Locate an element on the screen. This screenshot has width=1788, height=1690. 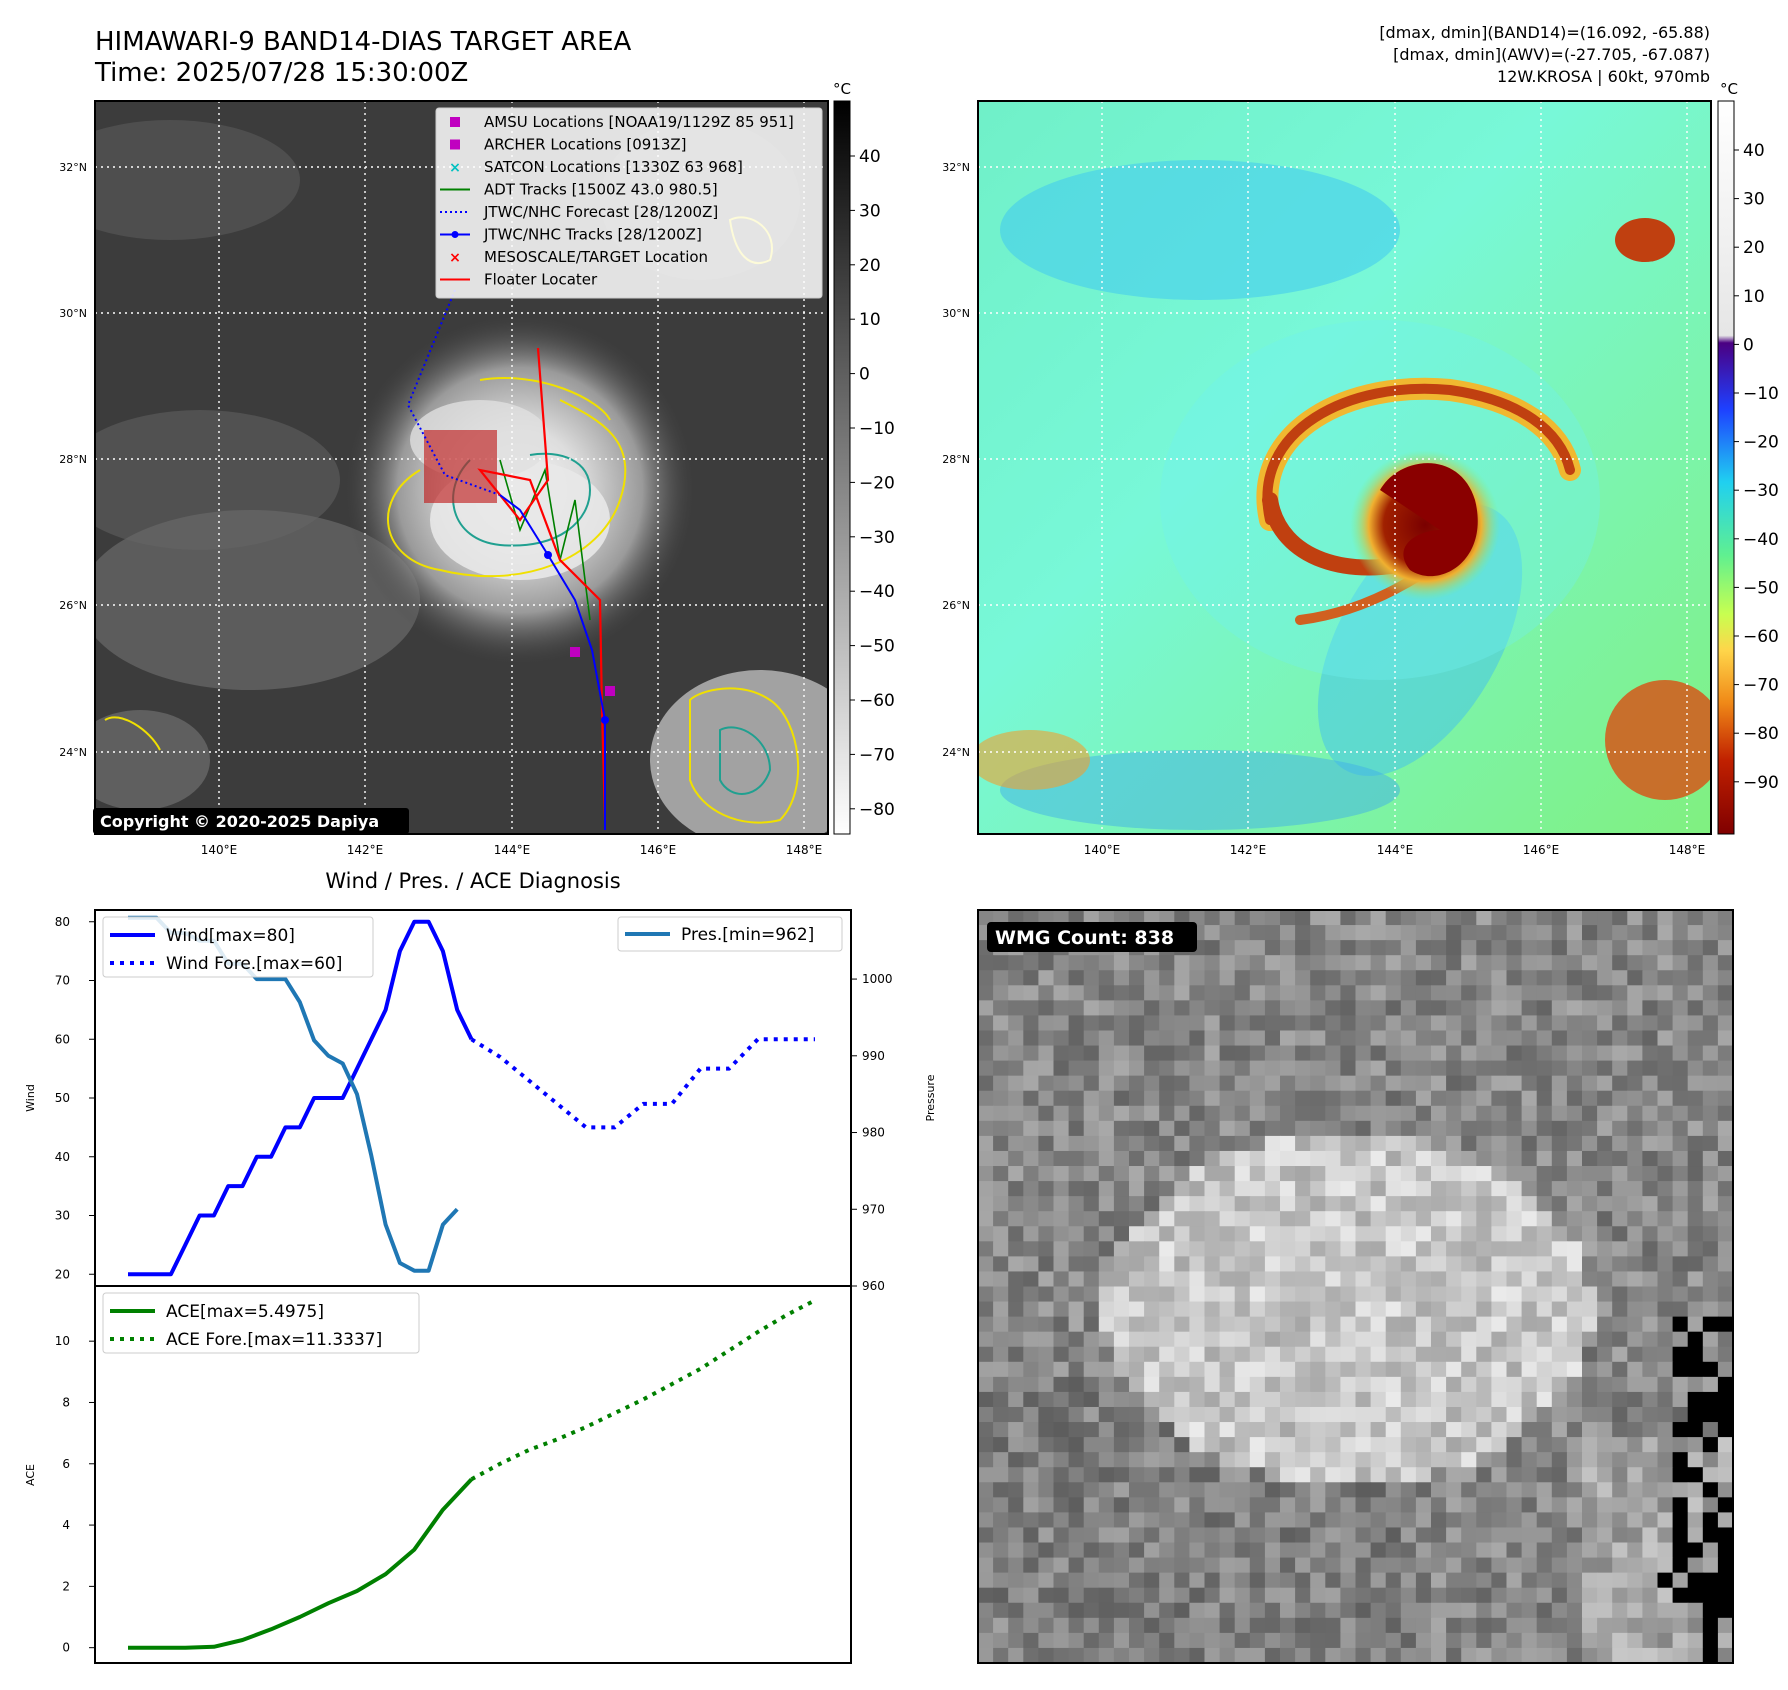
archer-location-marker is located at coordinates (610, 691).